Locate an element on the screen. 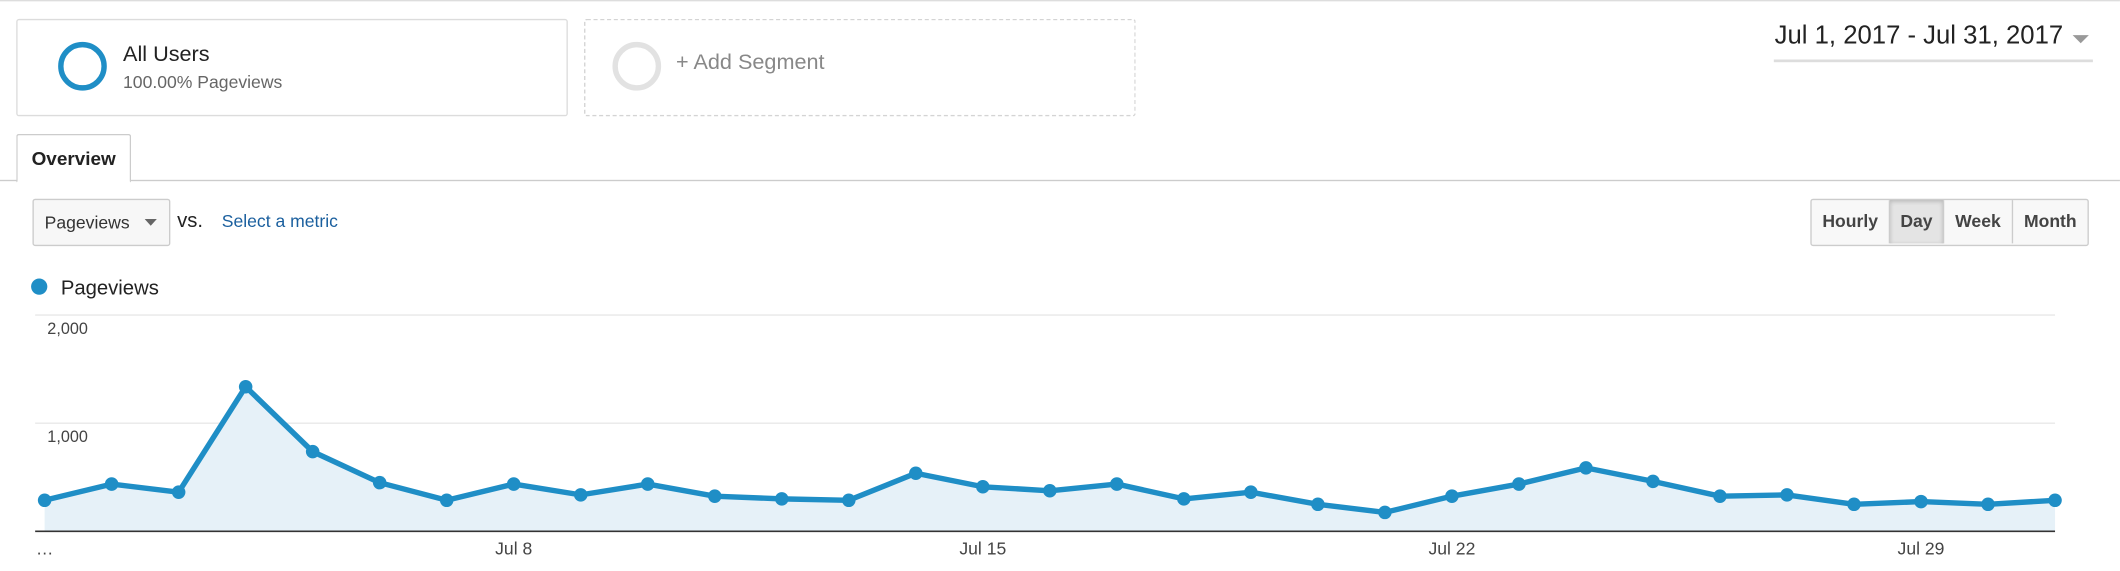 Image resolution: width=2120 pixels, height=571 pixels. x-tick-label: Jul 29 is located at coordinates (1921, 548).